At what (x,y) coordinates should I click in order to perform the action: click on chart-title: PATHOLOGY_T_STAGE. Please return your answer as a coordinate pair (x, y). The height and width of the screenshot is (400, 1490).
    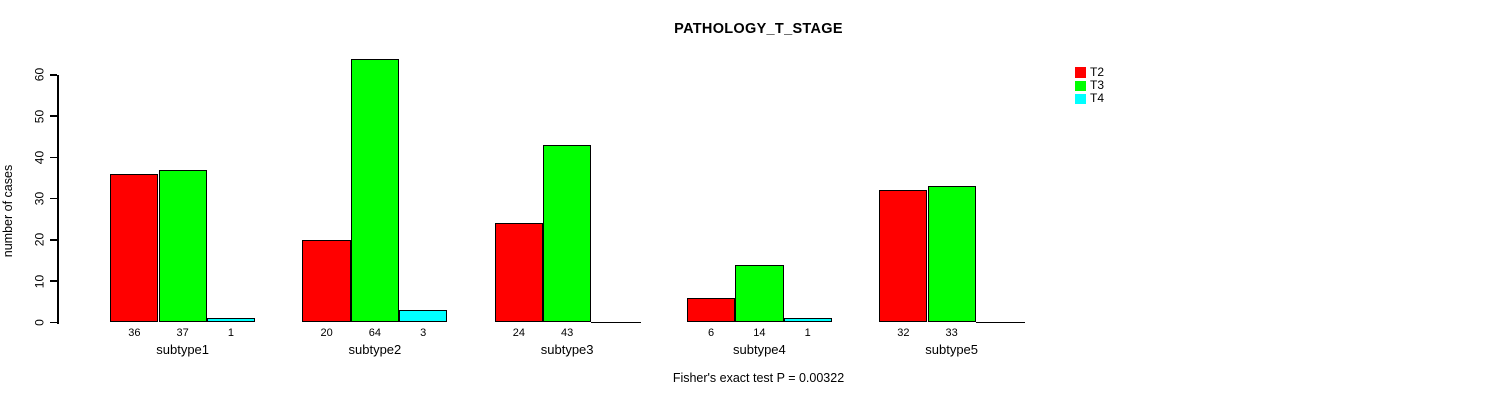
    Looking at the image, I should click on (758, 29).